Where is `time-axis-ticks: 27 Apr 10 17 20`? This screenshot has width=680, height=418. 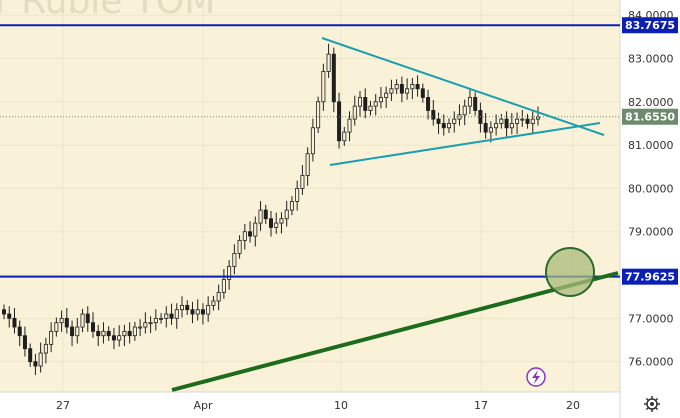
time-axis-ticks: 27 Apr 10 17 20 is located at coordinates (318, 405).